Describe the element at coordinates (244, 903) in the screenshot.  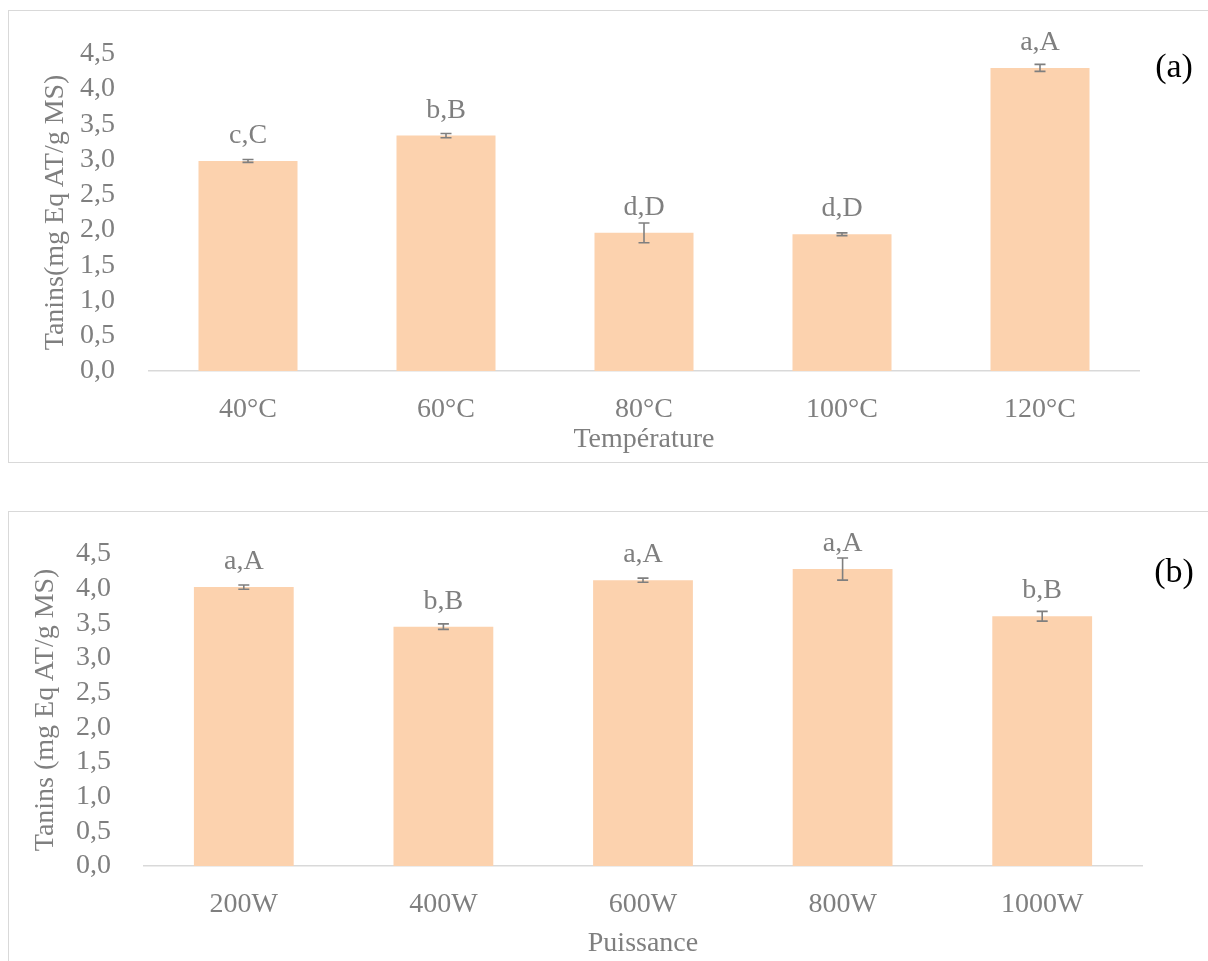
I see `x-tick-label: 200W` at that location.